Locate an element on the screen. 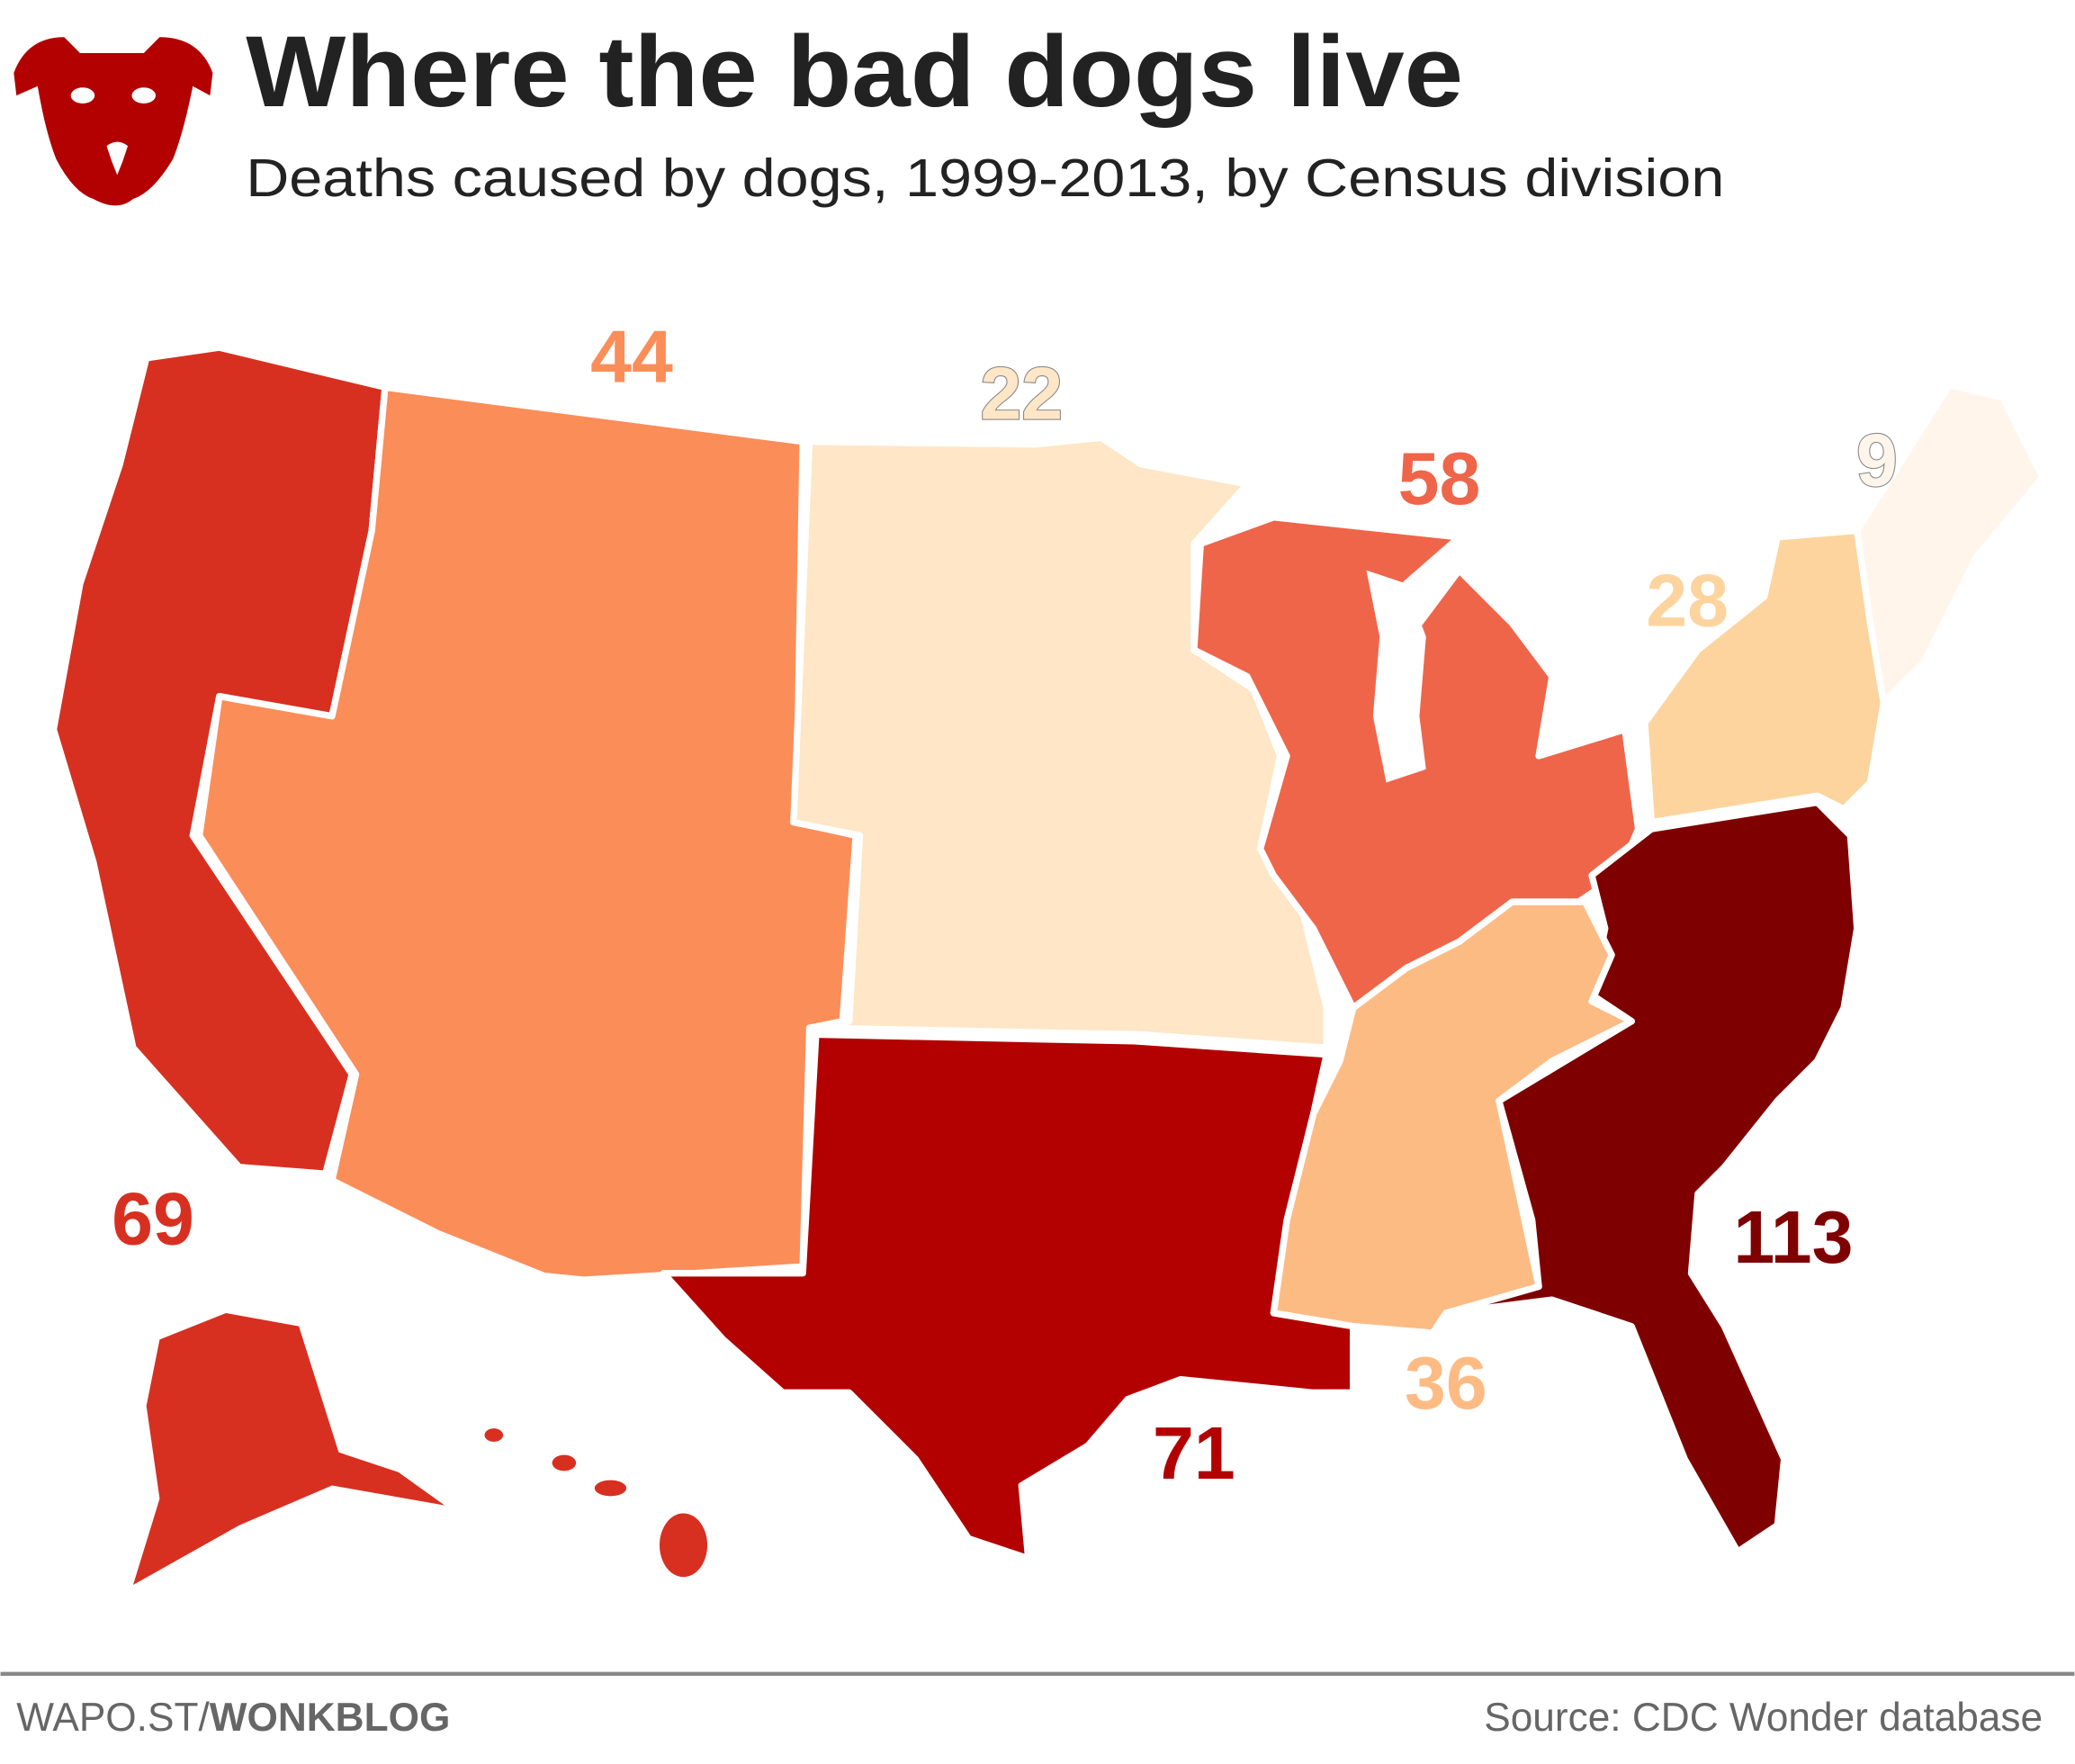  label-mountain: 44 is located at coordinates (631, 357).